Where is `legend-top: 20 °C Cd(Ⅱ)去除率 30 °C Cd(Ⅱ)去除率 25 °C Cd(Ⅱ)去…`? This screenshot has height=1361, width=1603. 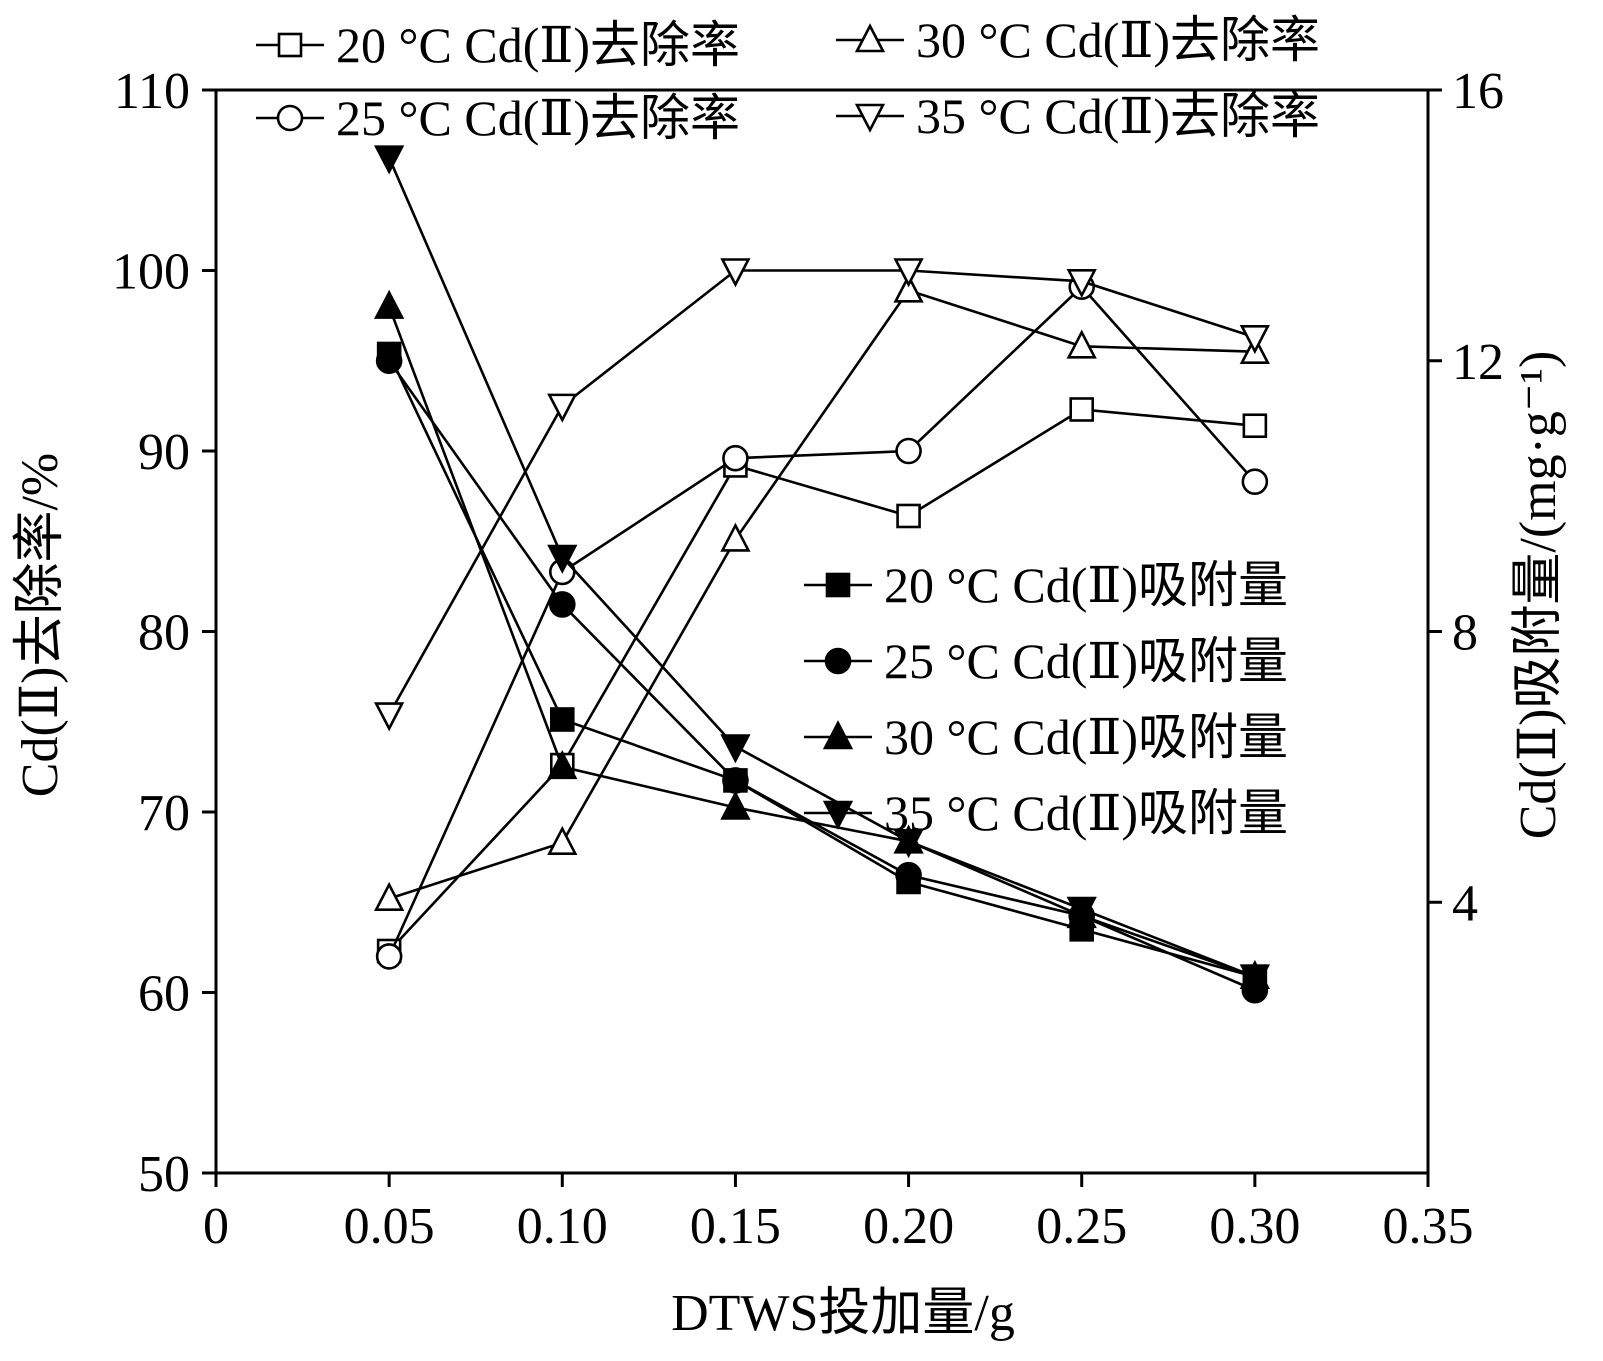 legend-top: 20 °C Cd(Ⅱ)去除率 30 °C Cd(Ⅱ)去除率 25 °C Cd(Ⅱ)去… is located at coordinates (788, 79).